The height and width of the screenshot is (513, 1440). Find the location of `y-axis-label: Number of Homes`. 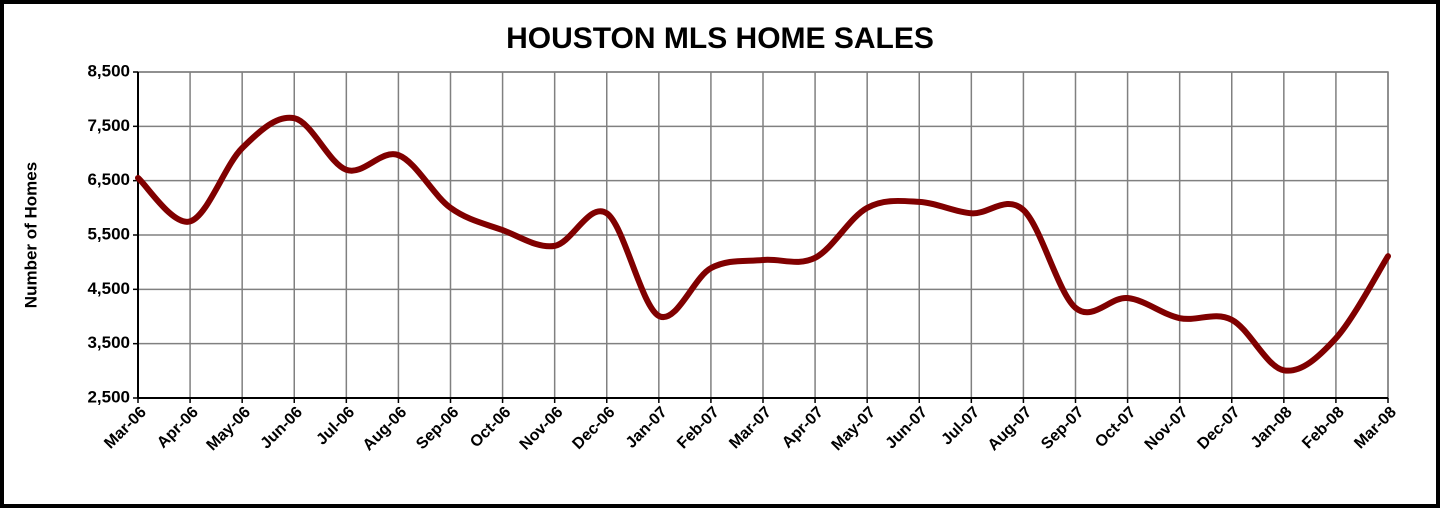

y-axis-label: Number of Homes is located at coordinates (30, 235).